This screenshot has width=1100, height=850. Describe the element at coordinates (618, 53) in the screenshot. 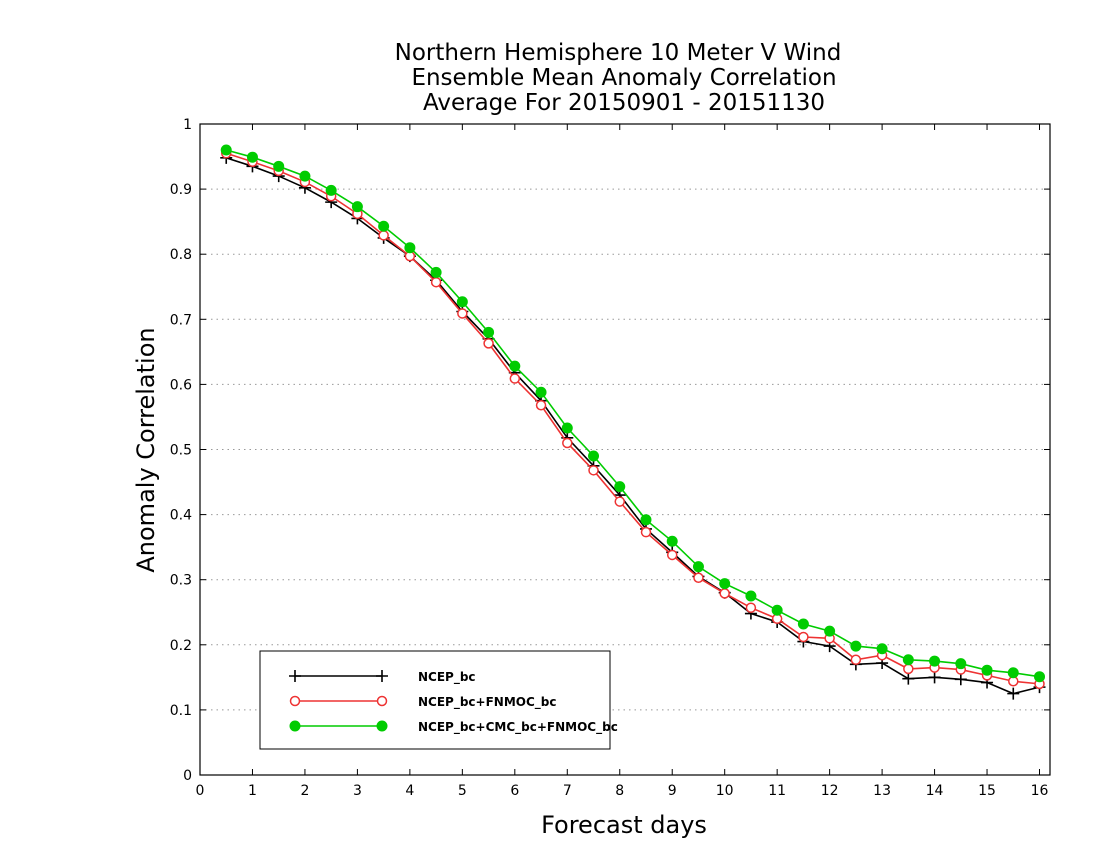

I see `title-line-1: Northern Hemisphere 10 Meter V Wind` at that location.